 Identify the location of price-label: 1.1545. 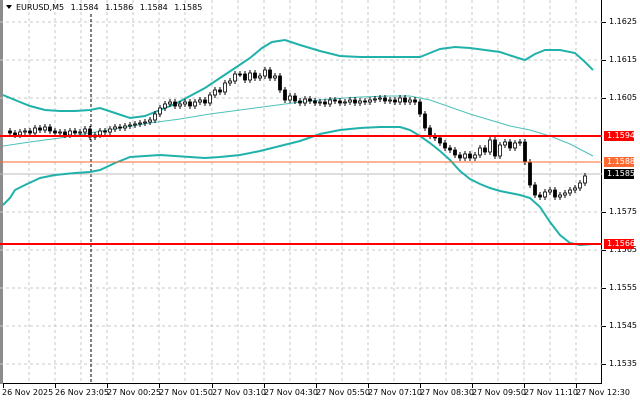
(623, 325).